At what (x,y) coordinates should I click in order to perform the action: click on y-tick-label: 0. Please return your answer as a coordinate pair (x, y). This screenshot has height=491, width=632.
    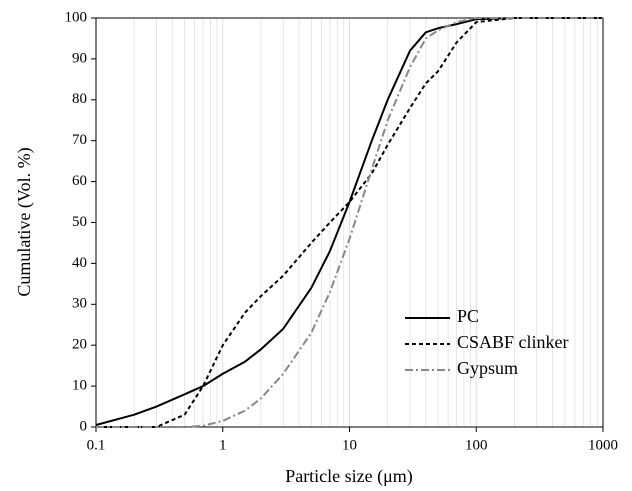
    Looking at the image, I should click on (84, 426).